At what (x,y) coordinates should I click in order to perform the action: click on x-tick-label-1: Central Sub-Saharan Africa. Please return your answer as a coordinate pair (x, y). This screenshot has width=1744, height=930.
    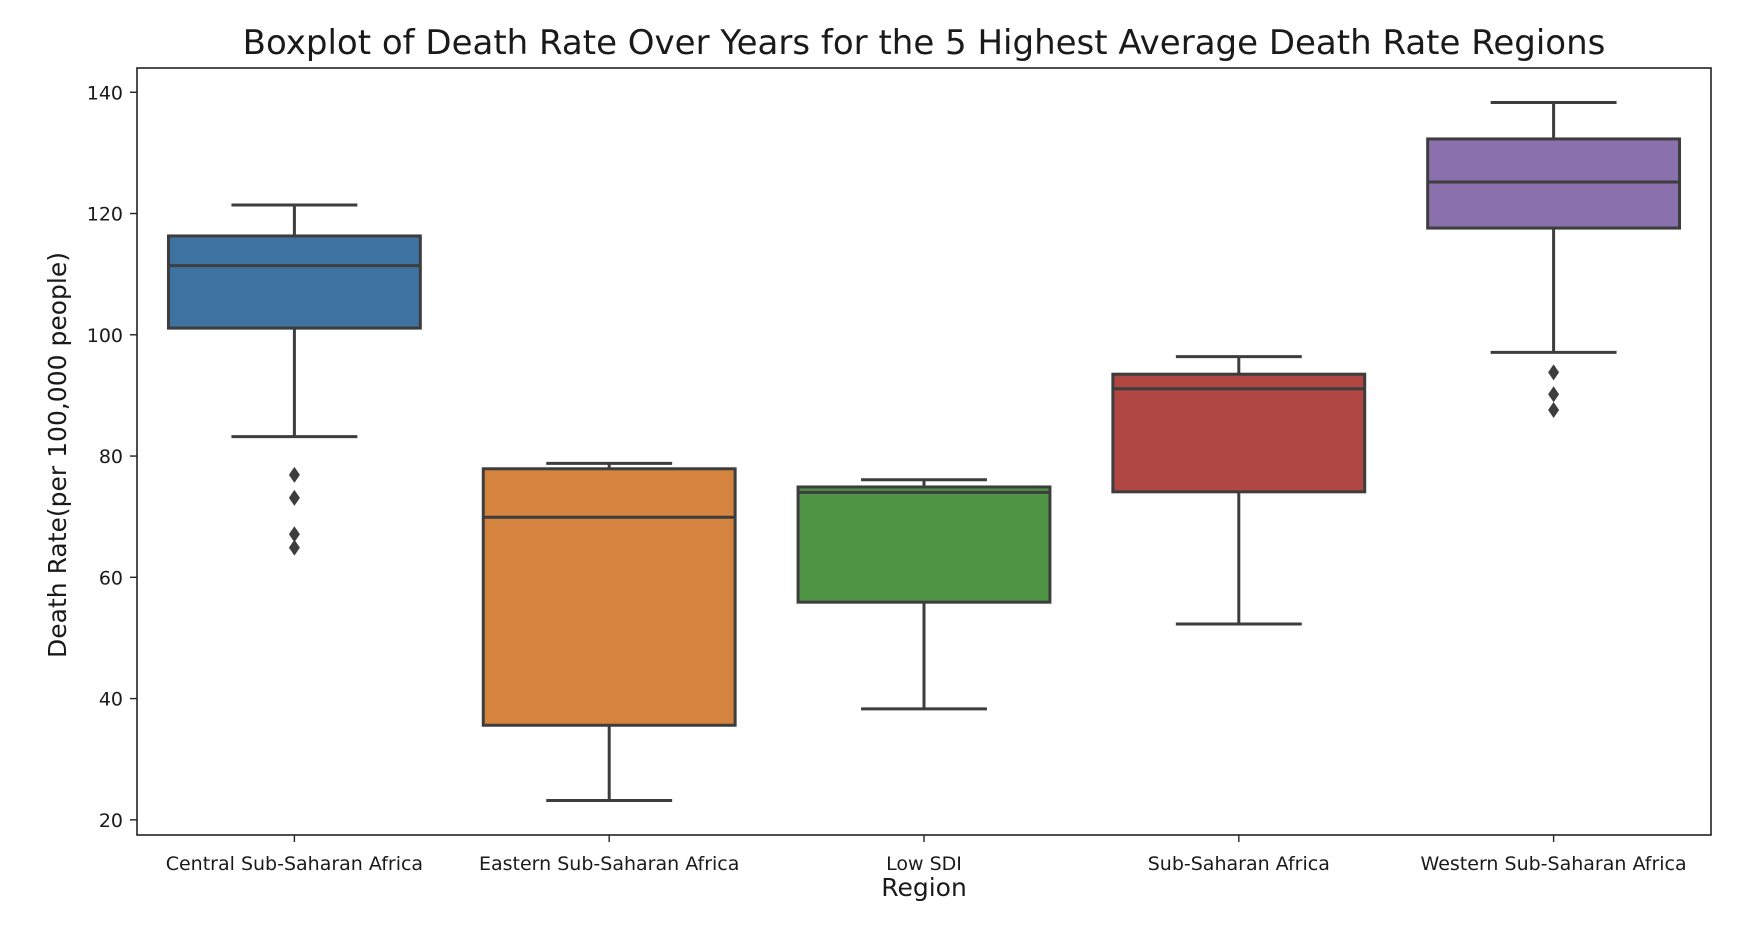
    Looking at the image, I should click on (294, 864).